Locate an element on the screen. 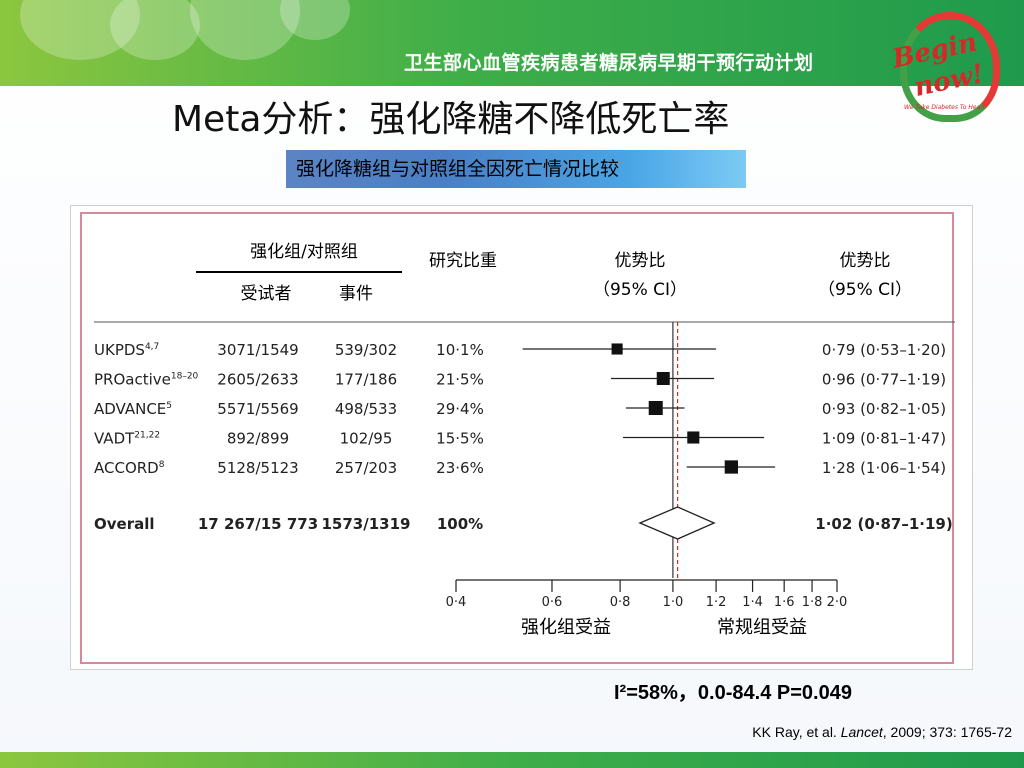  x-axis: 0·4 0·6 0·8 1·0 1·2 1·4 1·6 1·8 2·0 is located at coordinates (647, 594).